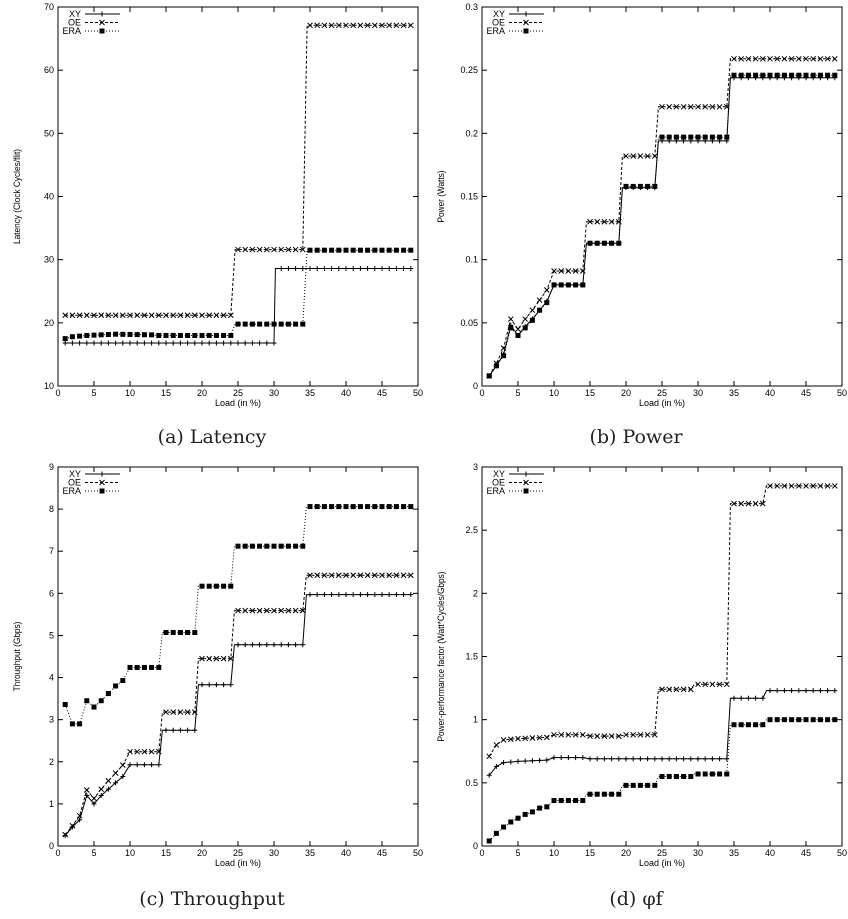  Describe the element at coordinates (734, 393) in the screenshot. I see `x-tick-label: 35` at that location.